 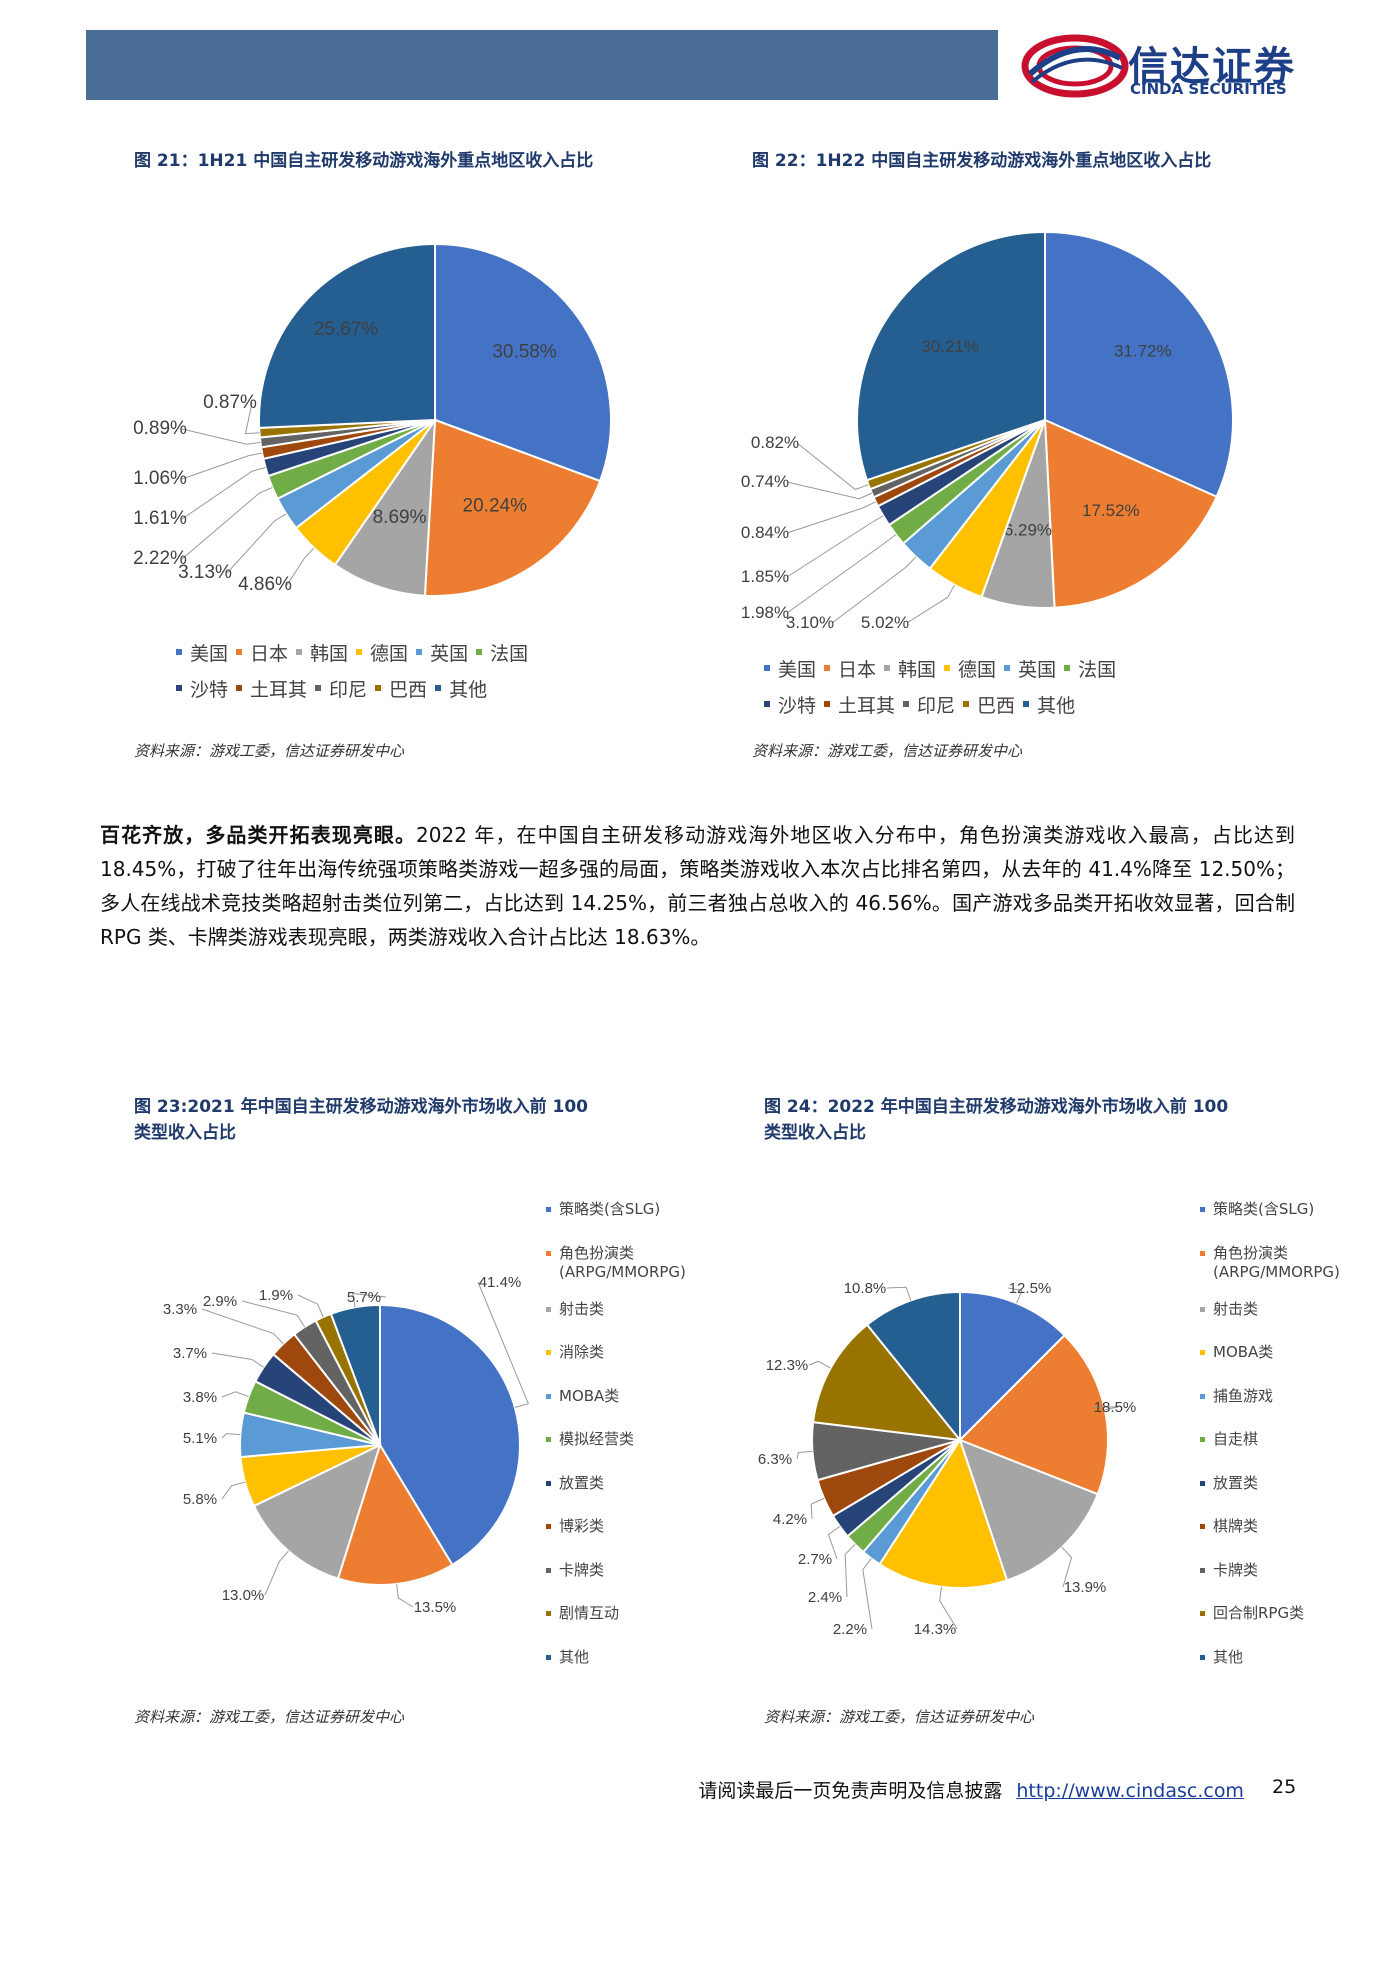 What do you see at coordinates (1228, 1656) in the screenshot?
I see `fig24-legend-label-10: 其他` at bounding box center [1228, 1656].